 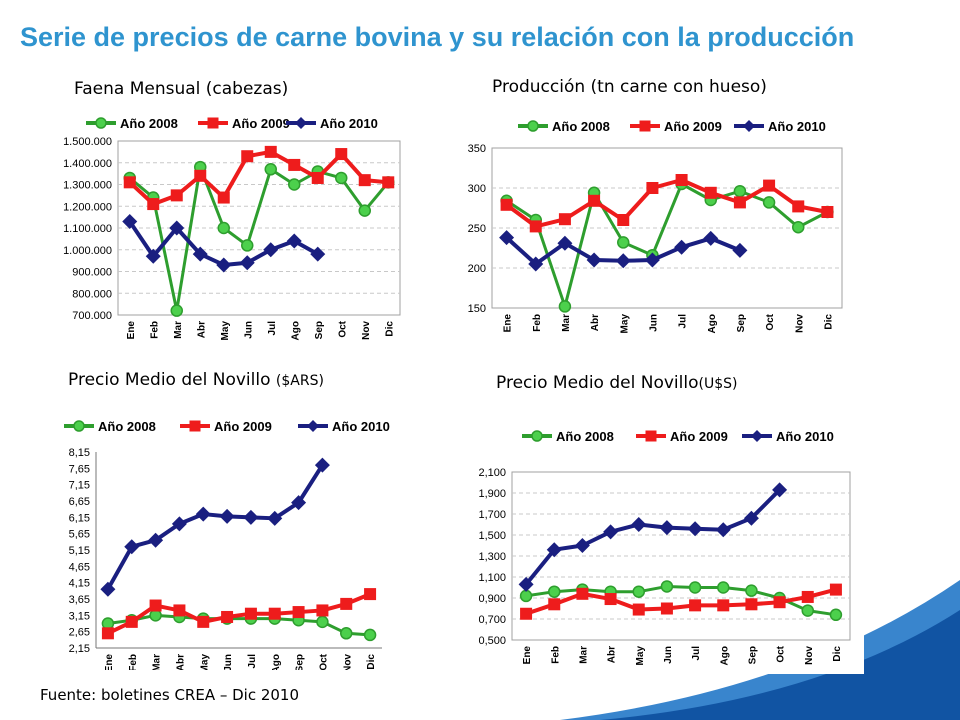 What do you see at coordinates (555, 655) in the screenshot?
I see `x-tick-label: Feb` at bounding box center [555, 655].